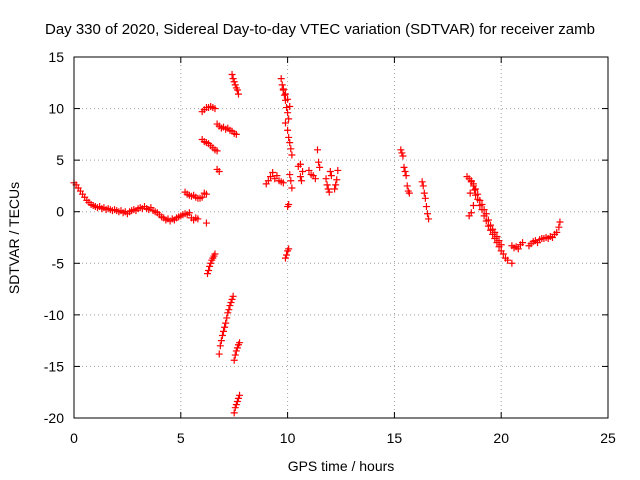 This screenshot has height=480, width=640. Describe the element at coordinates (501, 438) in the screenshot. I see `x-tick-label: 20` at that location.